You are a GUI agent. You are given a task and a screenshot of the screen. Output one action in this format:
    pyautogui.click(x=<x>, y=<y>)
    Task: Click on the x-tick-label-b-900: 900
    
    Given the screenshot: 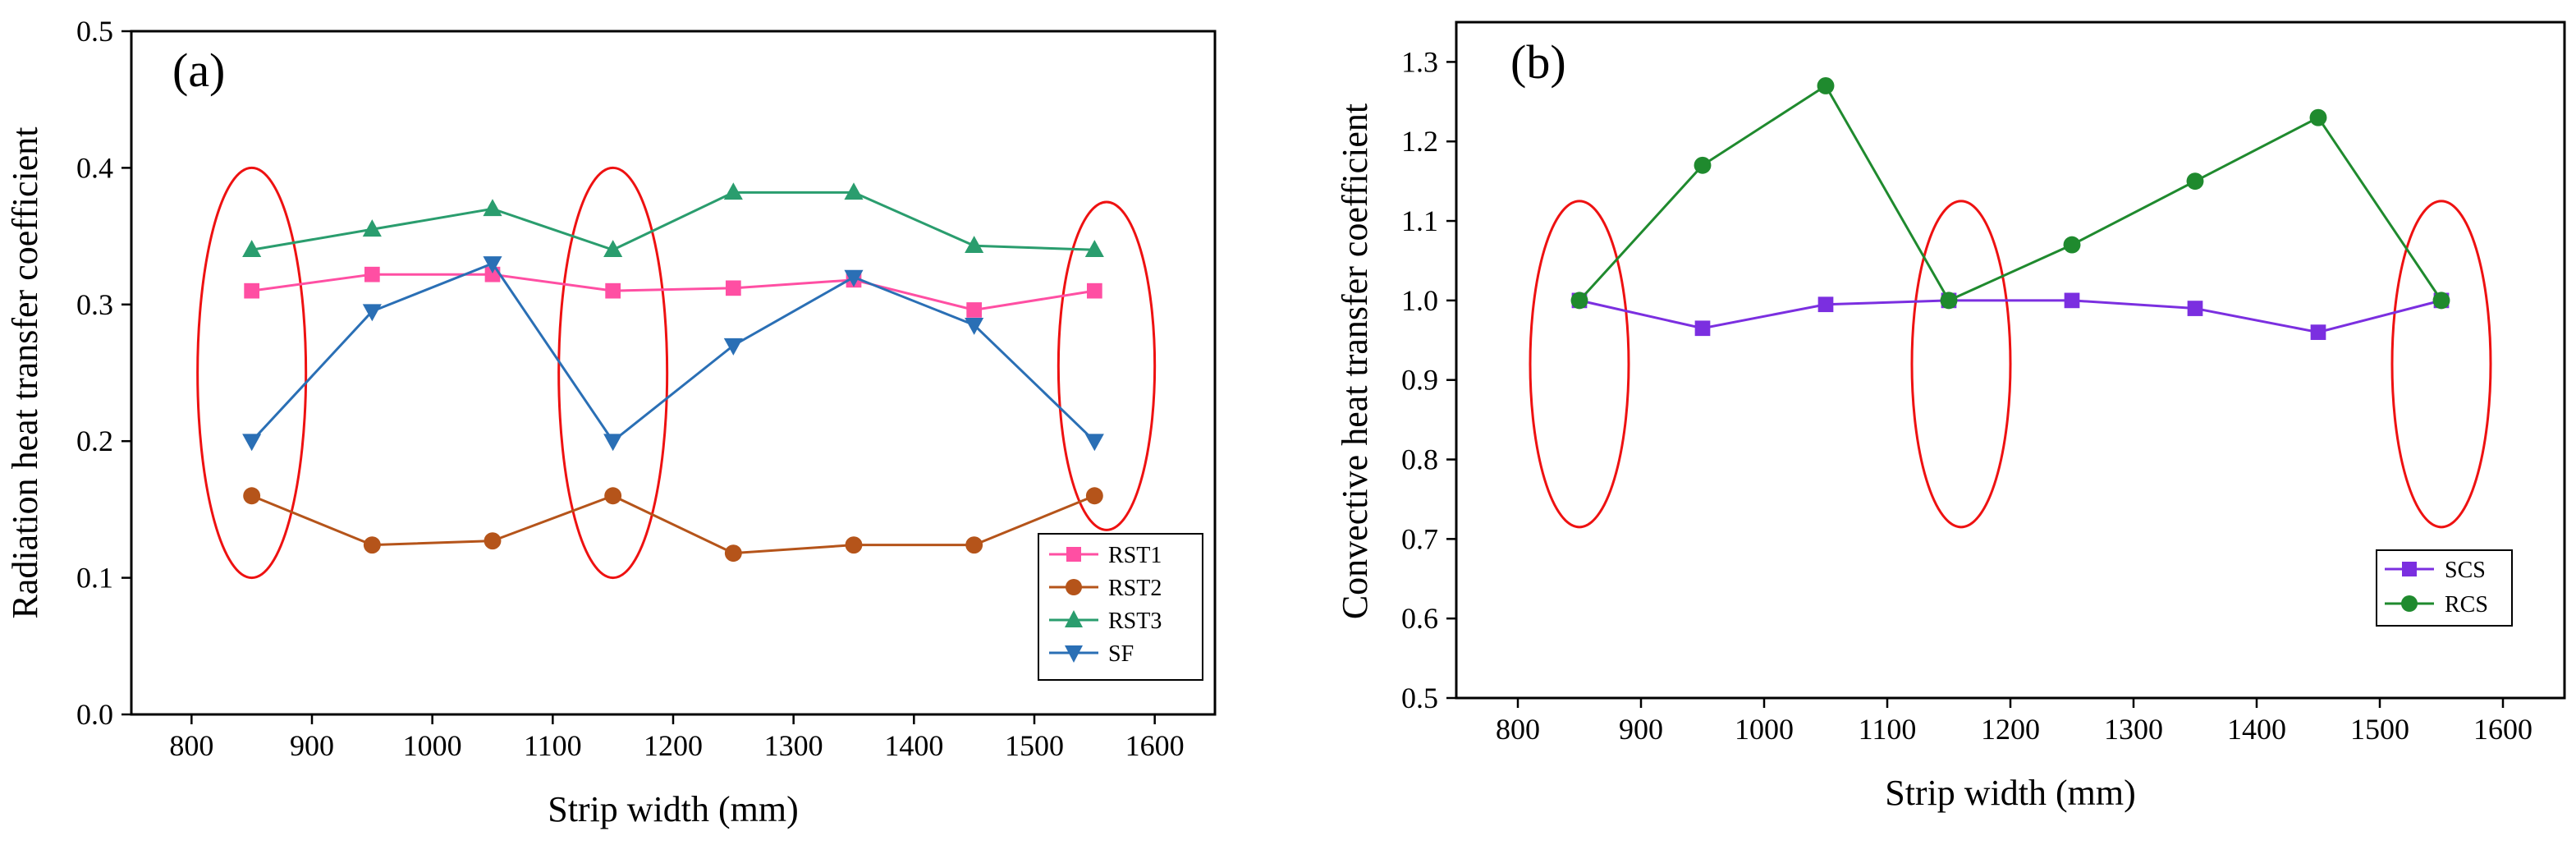 What is the action you would take?
    pyautogui.click(x=1641, y=729)
    